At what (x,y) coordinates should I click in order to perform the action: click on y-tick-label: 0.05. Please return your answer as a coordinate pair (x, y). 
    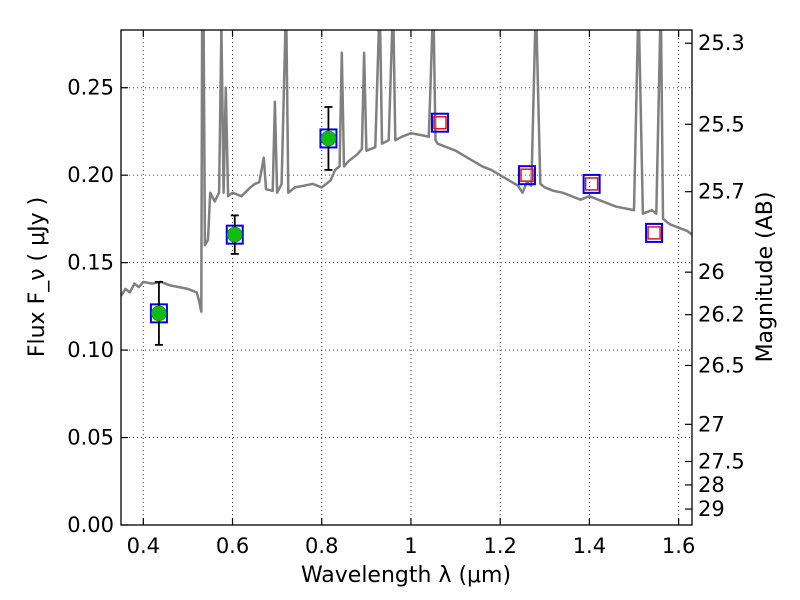
    Looking at the image, I should click on (90, 438).